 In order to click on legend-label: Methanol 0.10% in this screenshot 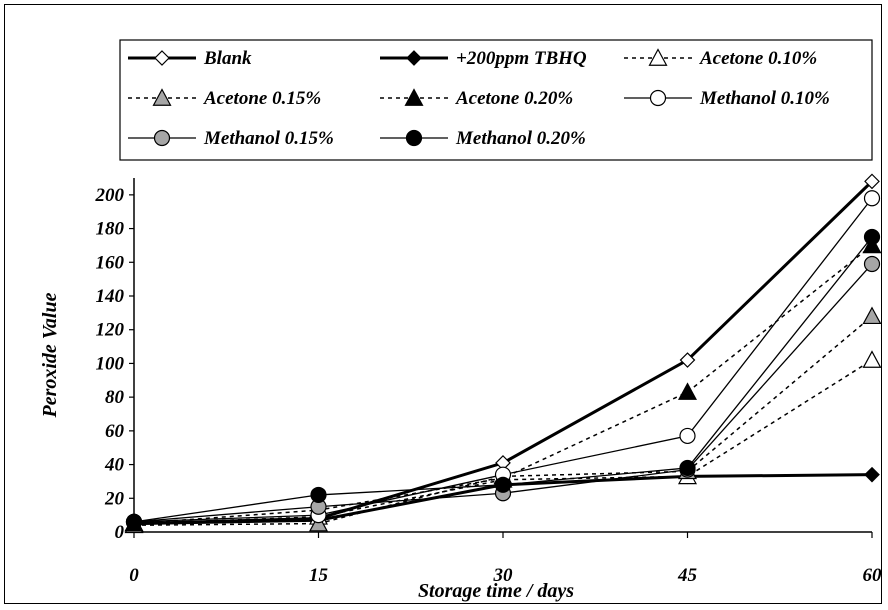, I will do `click(764, 98)`.